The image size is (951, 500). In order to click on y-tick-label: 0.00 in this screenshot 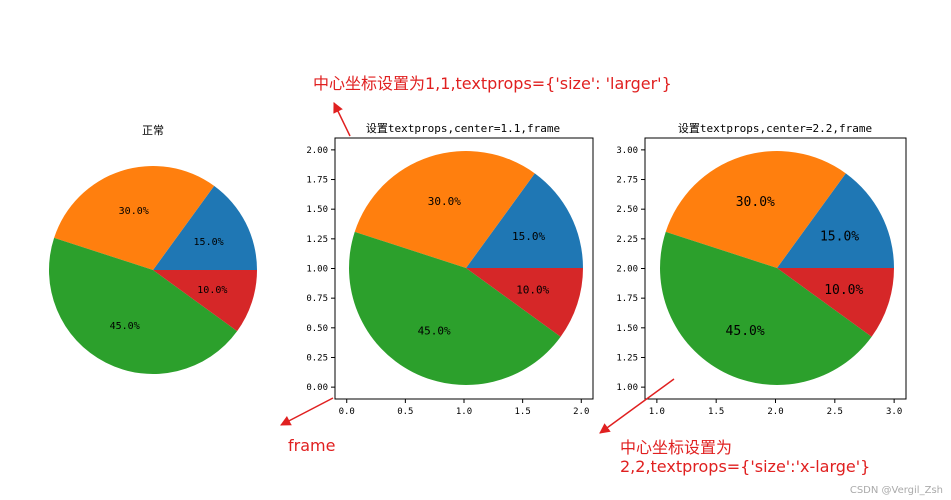, I will do `click(317, 388)`.